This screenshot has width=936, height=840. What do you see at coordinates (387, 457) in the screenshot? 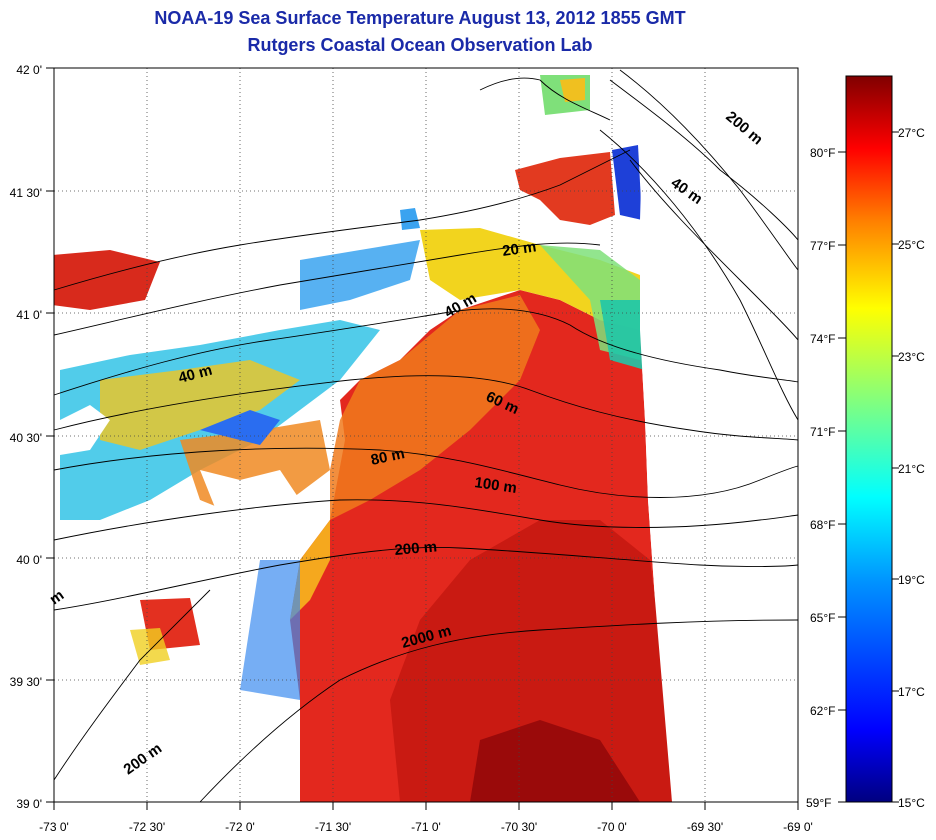
I see `isobath-label: 80 m` at bounding box center [387, 457].